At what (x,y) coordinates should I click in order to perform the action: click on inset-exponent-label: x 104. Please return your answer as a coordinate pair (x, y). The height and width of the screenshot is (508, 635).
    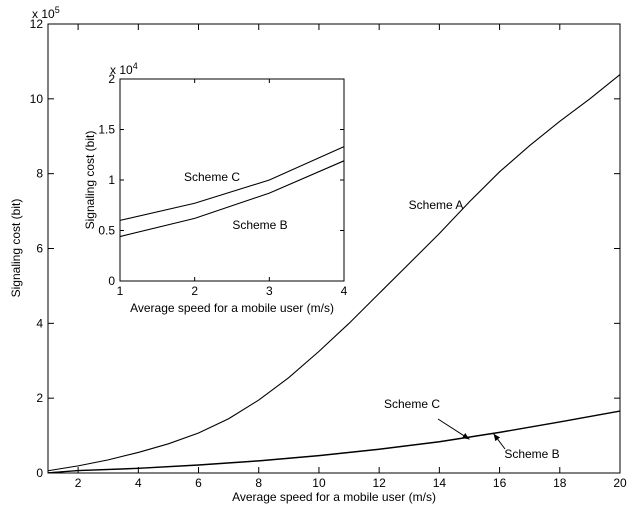
    Looking at the image, I should click on (124, 69).